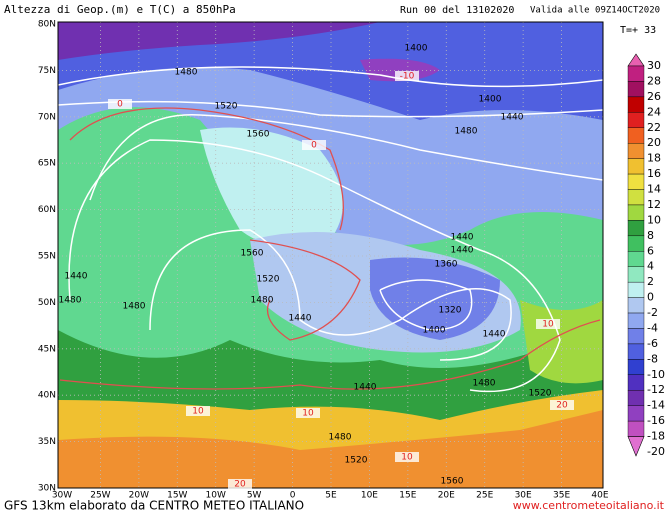 The image size is (668, 513). Describe the element at coordinates (446, 496) in the screenshot. I see `lon-label: 20E` at that location.